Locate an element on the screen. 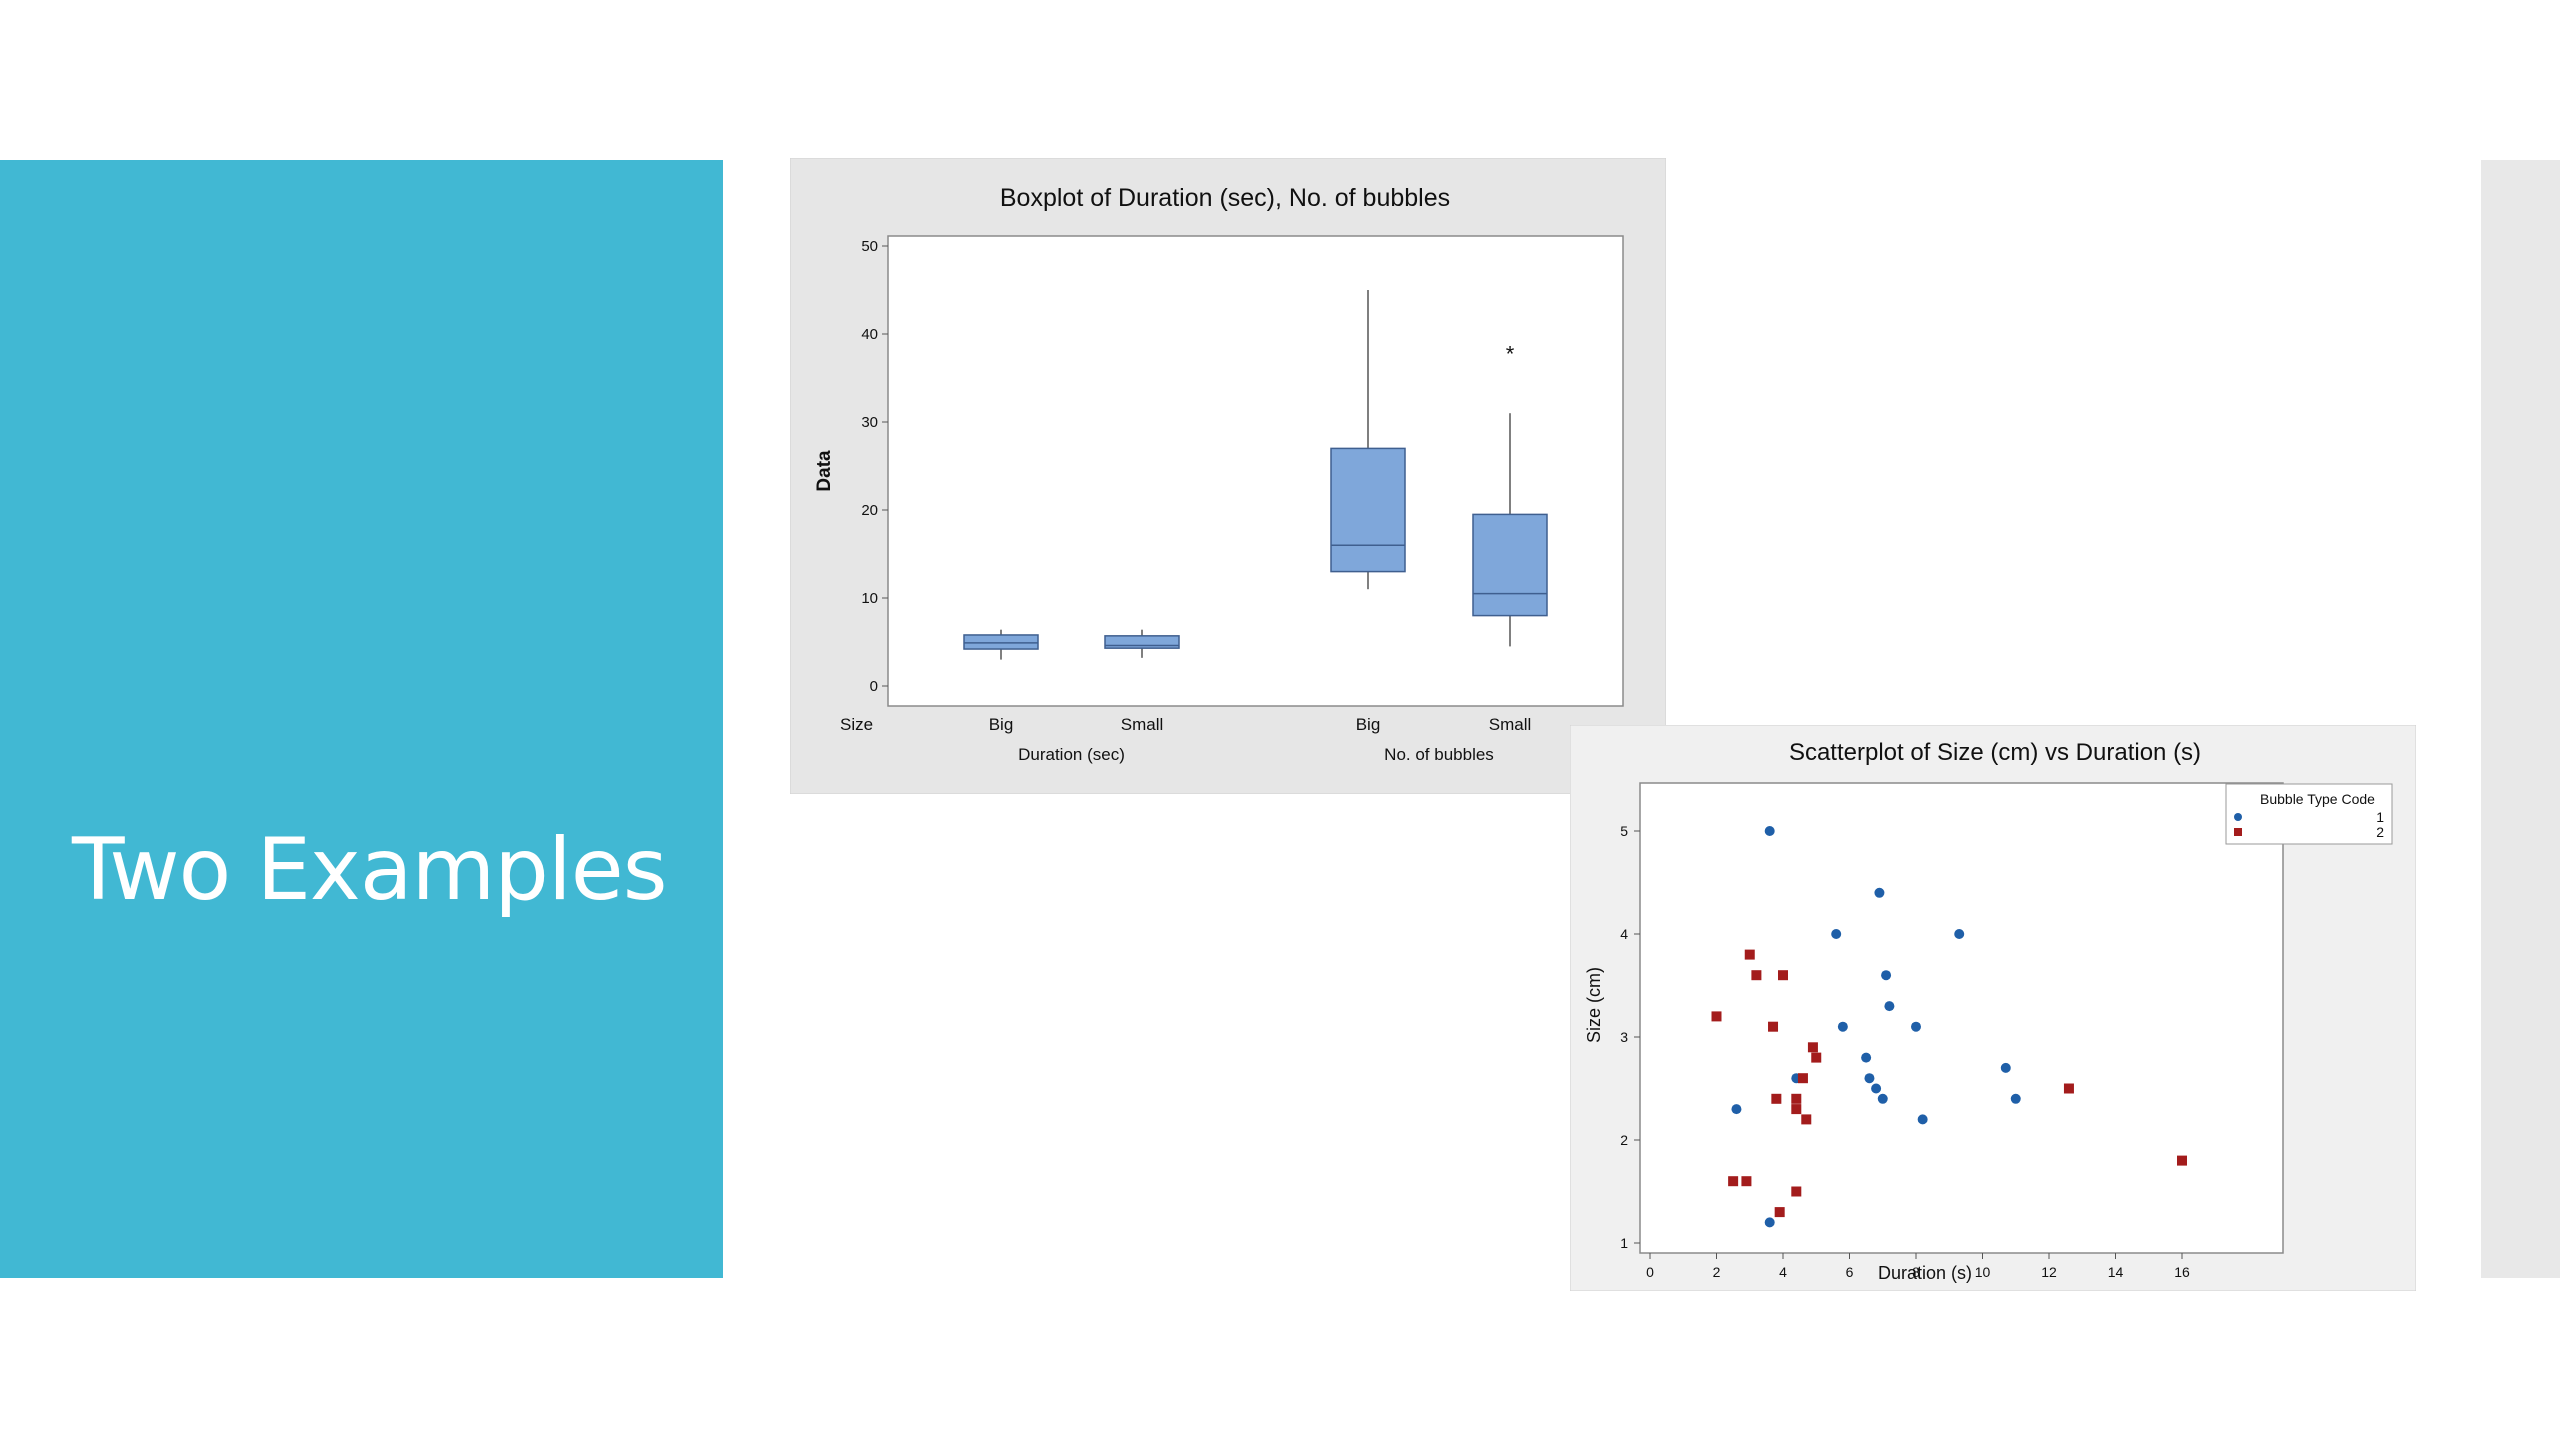  scatter-plot-area is located at coordinates (1961, 1018).